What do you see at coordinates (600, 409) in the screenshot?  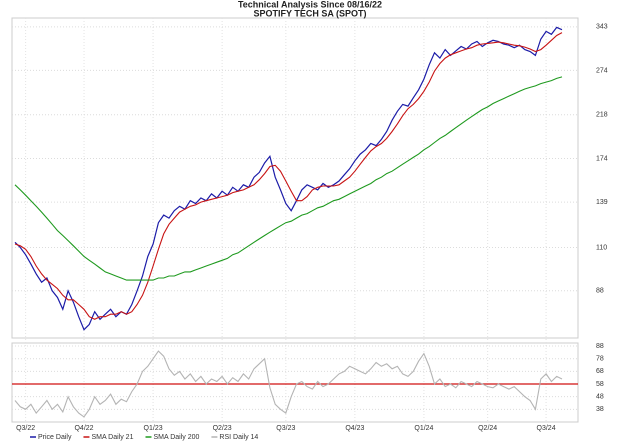 I see `y-tick-label: 38` at bounding box center [600, 409].